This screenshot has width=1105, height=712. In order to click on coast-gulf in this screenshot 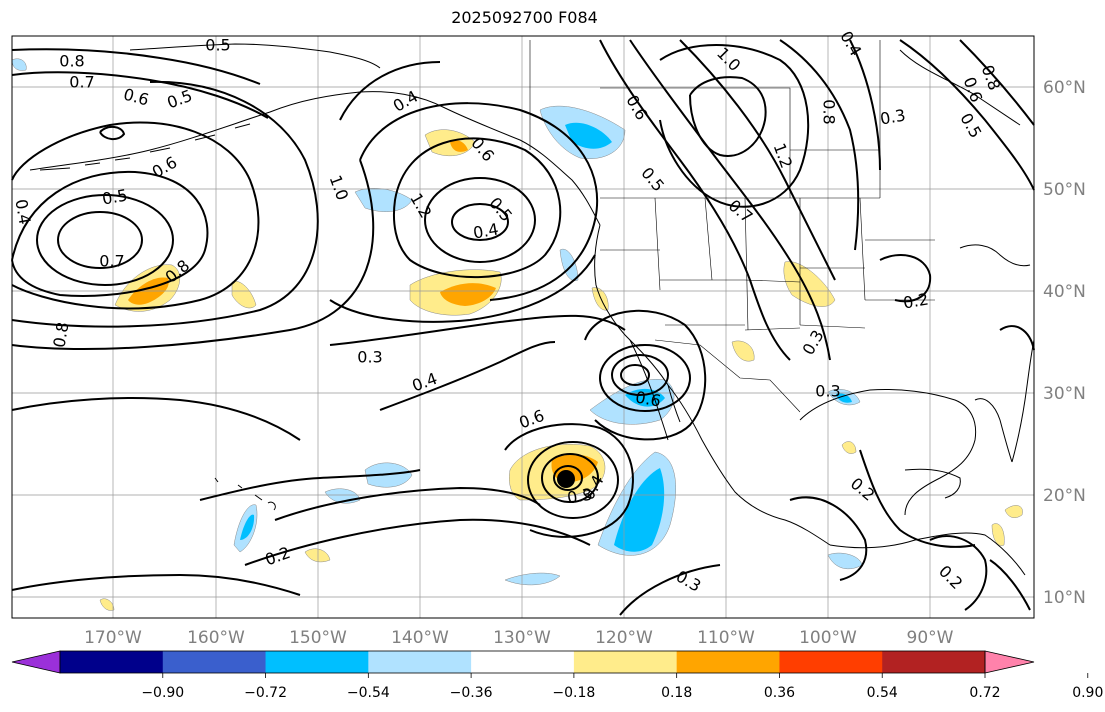, I will do `click(888, 452)`.